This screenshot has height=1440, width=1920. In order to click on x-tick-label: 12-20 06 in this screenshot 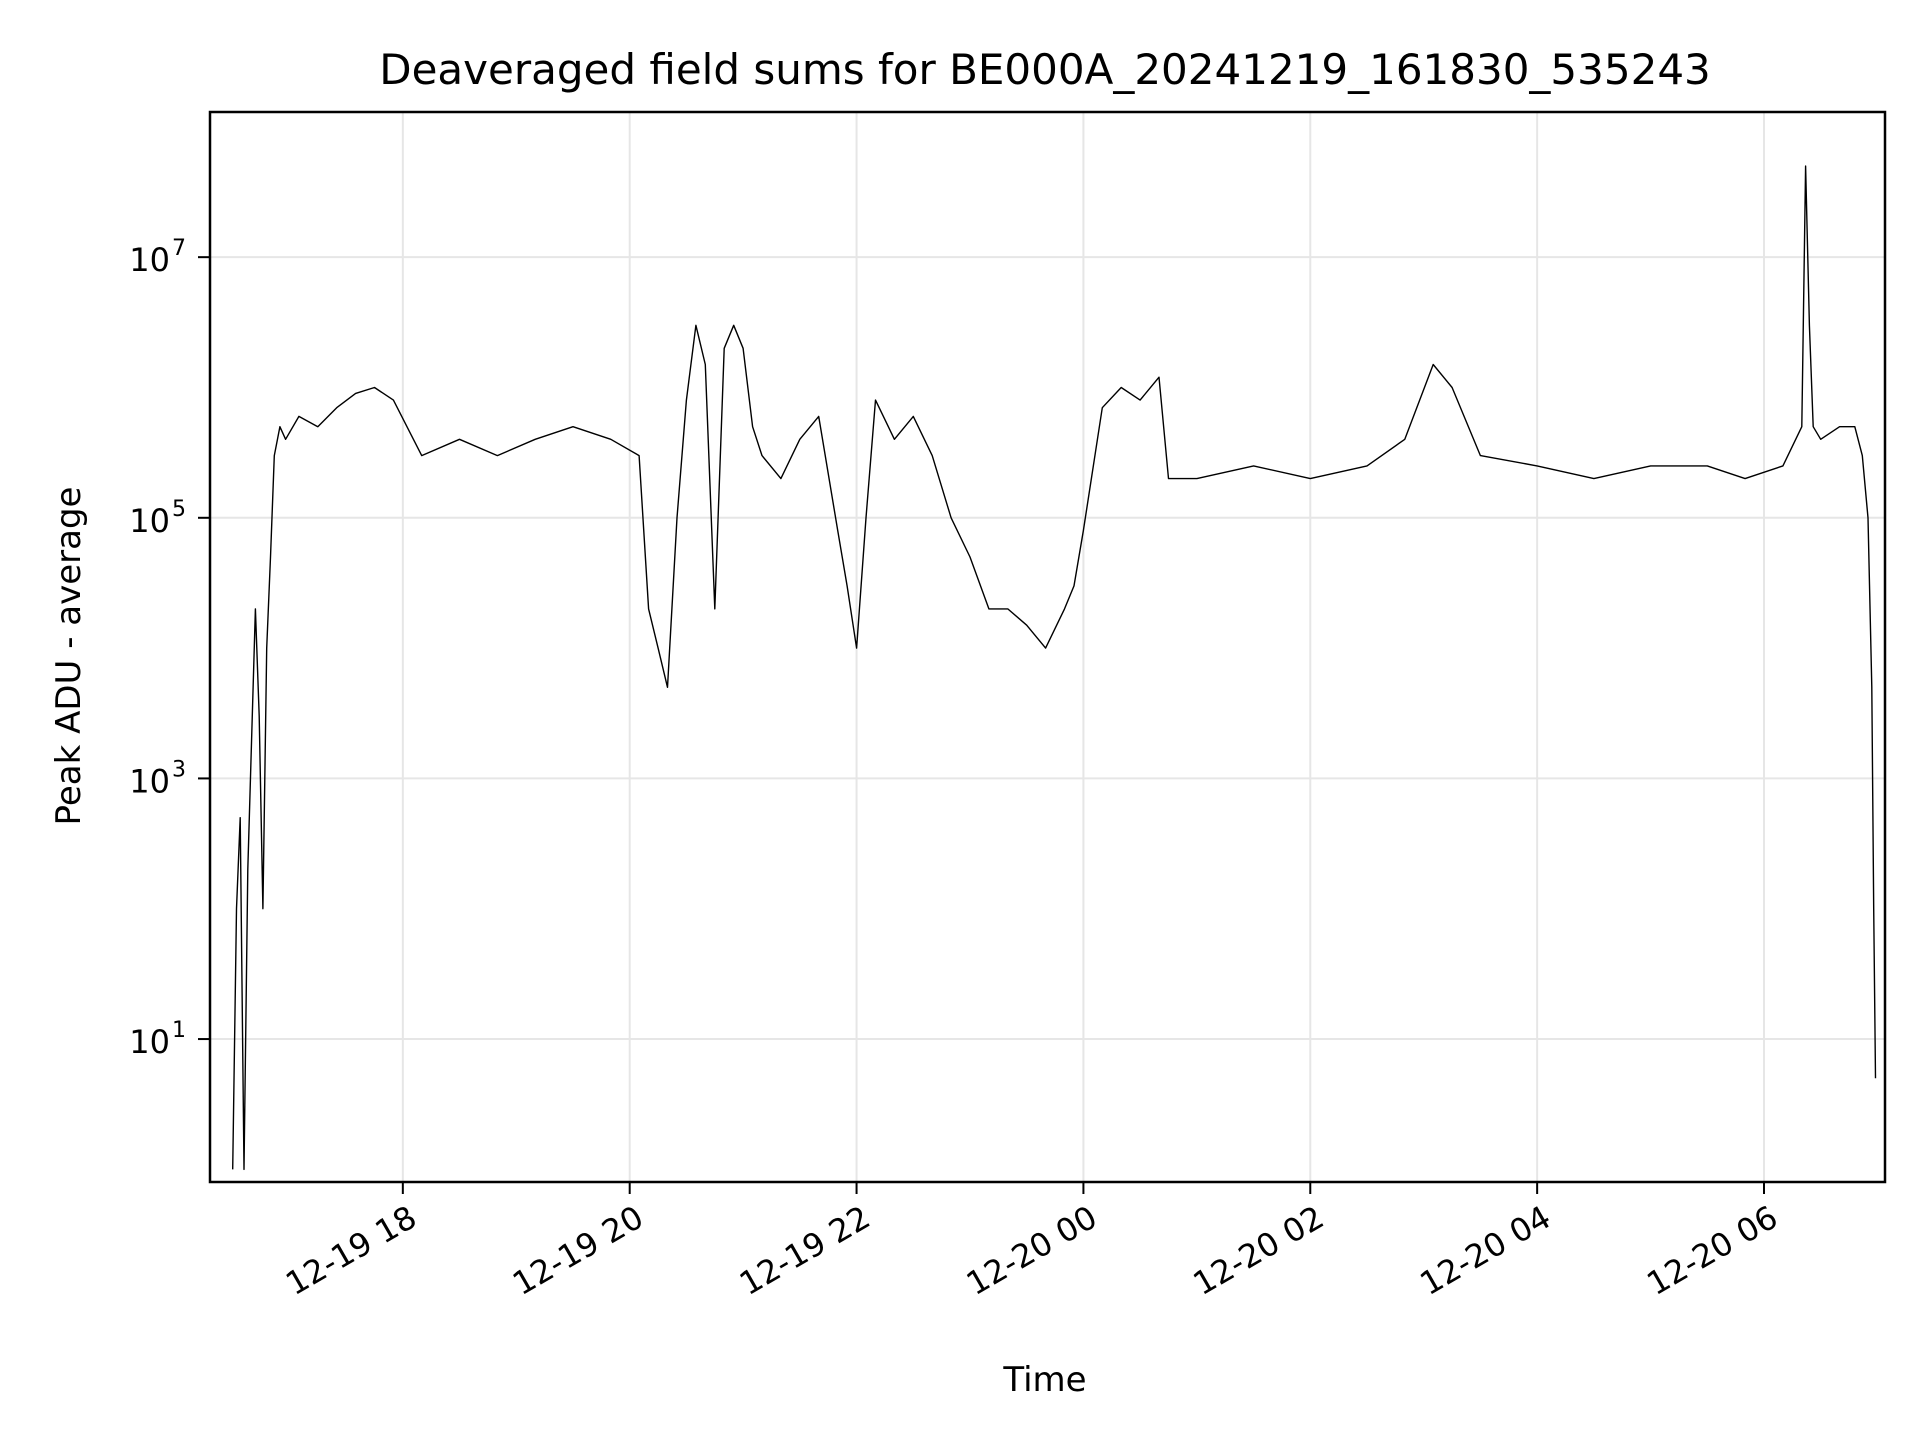, I will do `click(1712, 1250)`.